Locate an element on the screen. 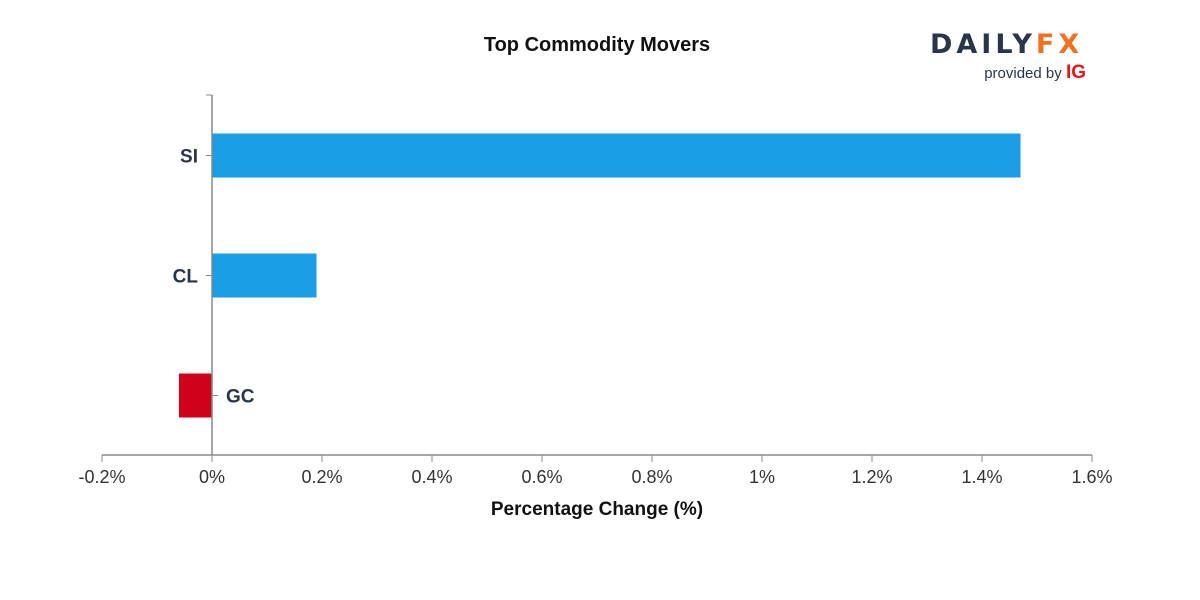 This screenshot has height=600, width=1200. x-tick-label: 1.6% is located at coordinates (1091, 477).